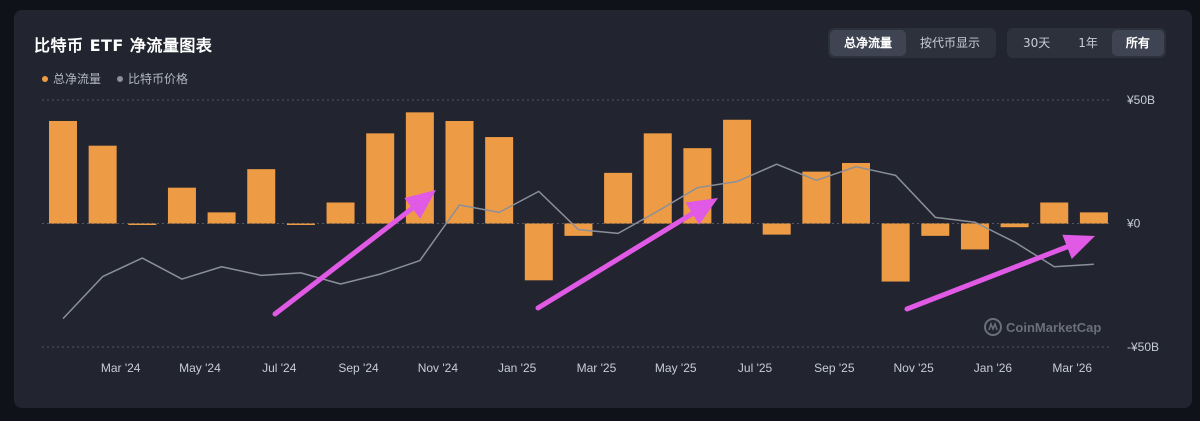  I want to click on coinmarketcap-logo-icon, so click(993, 327).